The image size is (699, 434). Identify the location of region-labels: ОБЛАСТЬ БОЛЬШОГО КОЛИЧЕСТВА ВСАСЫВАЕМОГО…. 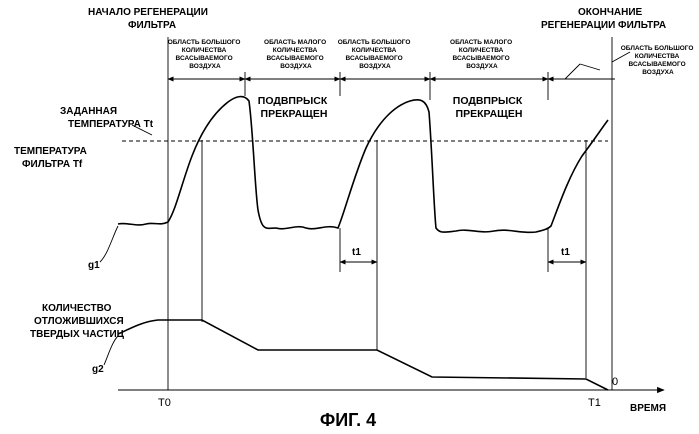
(432, 57).